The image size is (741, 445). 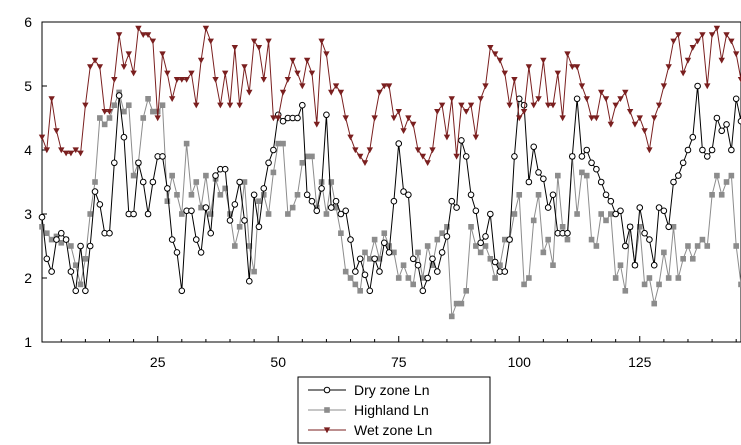 What do you see at coordinates (520, 362) in the screenshot?
I see `x-tick-label: 100` at bounding box center [520, 362].